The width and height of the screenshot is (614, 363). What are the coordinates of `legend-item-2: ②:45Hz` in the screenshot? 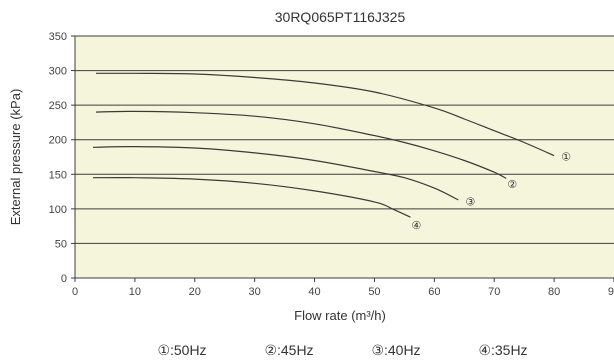 It's located at (288, 350).